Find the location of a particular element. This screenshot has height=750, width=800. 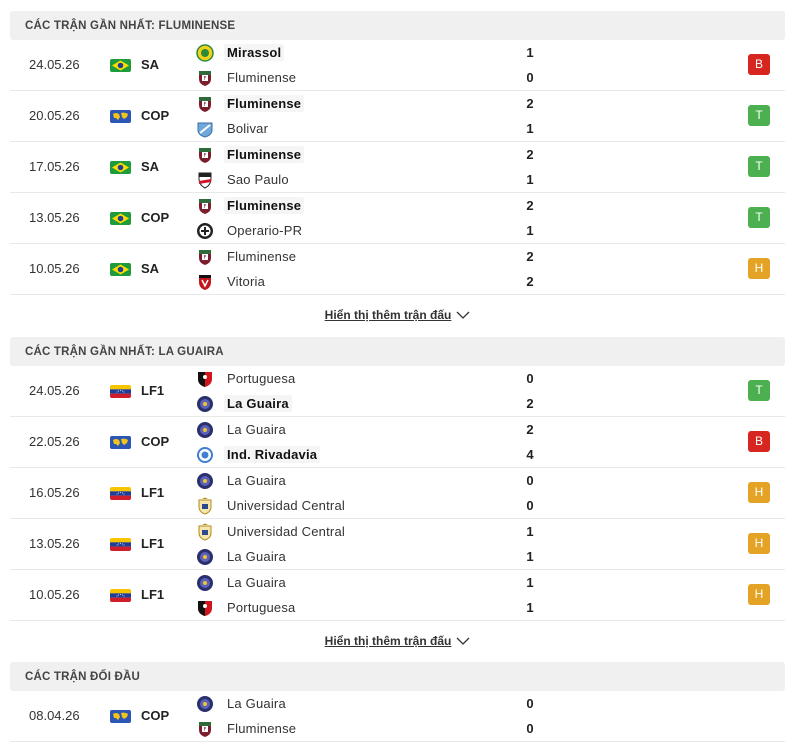

away-team: Portuguesa is located at coordinates (247, 607).